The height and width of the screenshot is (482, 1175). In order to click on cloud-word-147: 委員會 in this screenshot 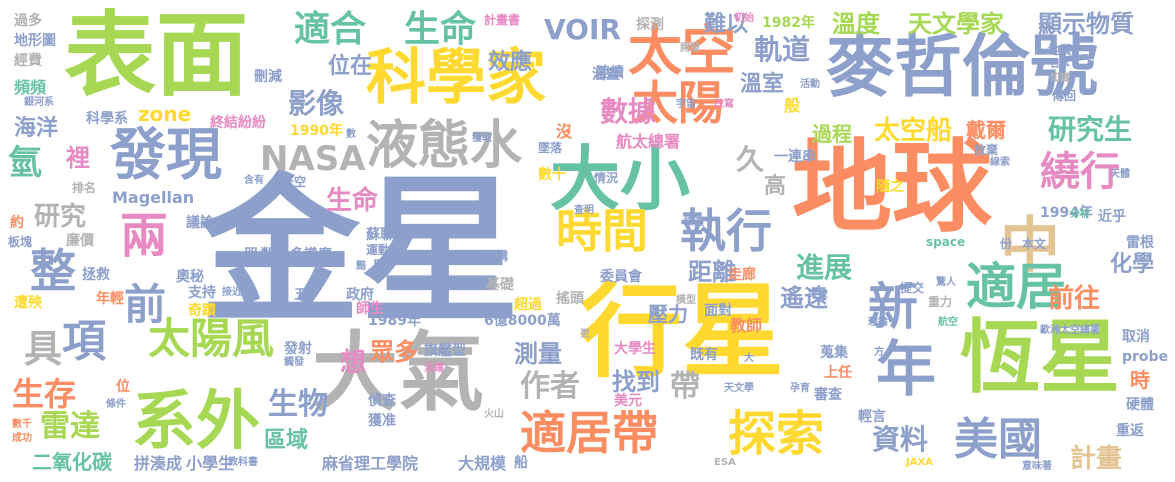, I will do `click(621, 277)`.